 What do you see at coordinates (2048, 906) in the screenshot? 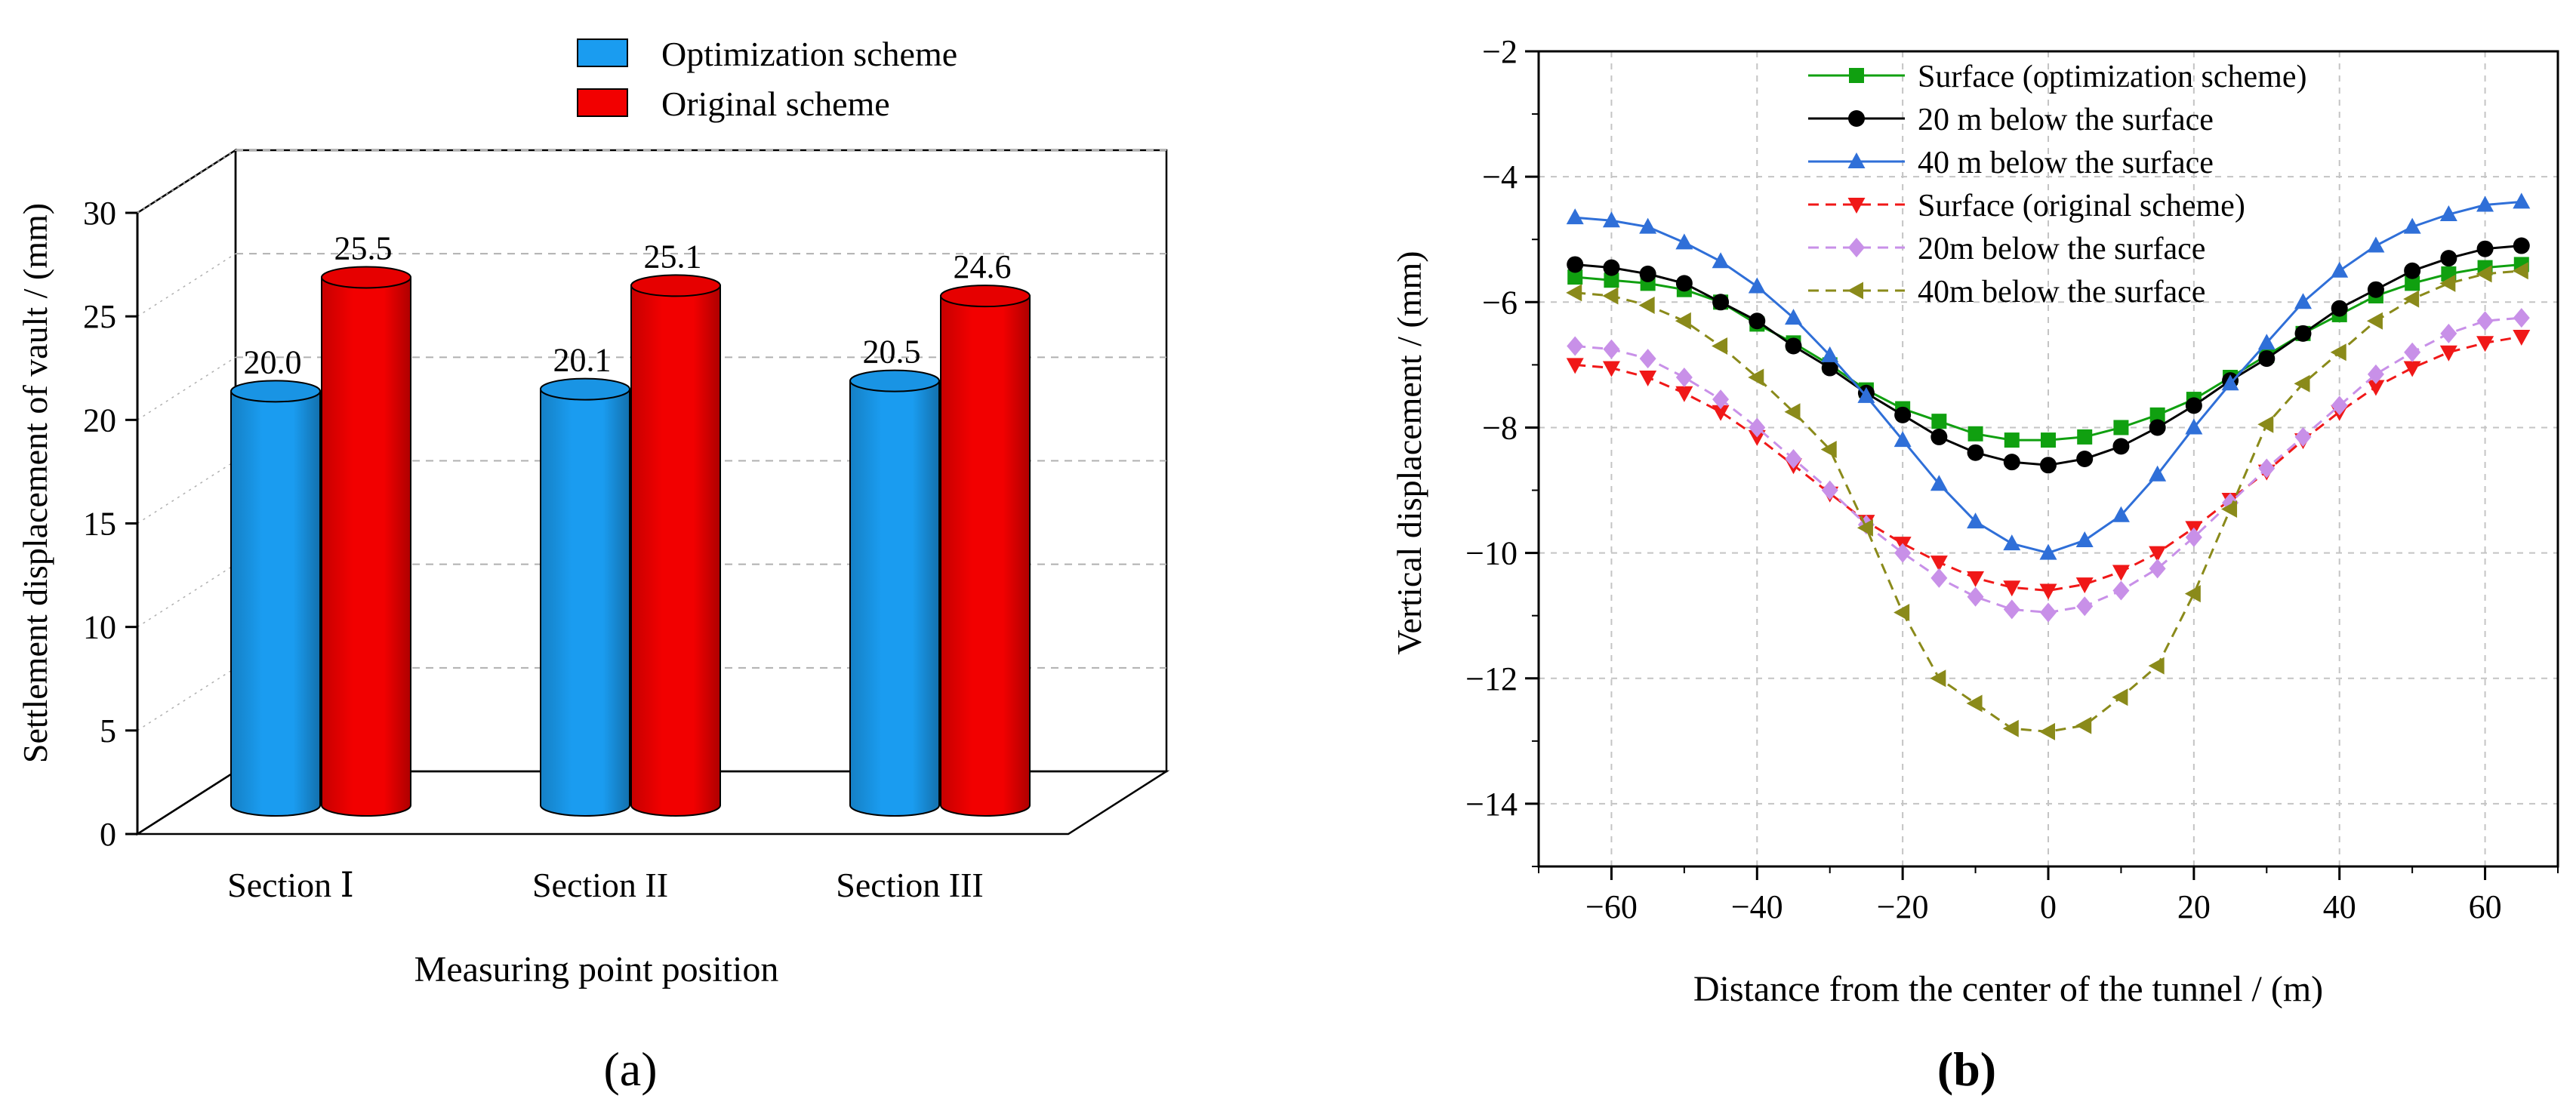
I see `x-tick-label: 0` at bounding box center [2048, 906].